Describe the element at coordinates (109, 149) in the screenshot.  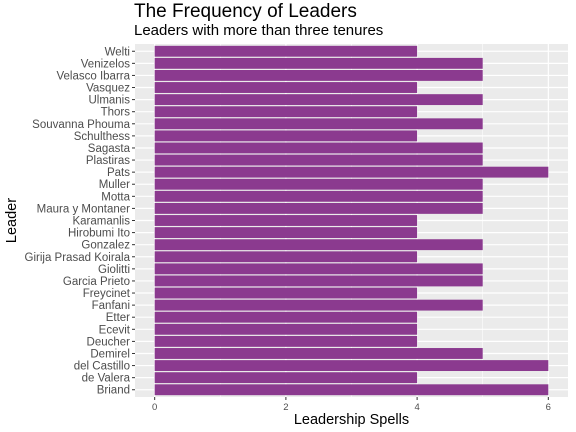
I see `y-tick-label: Sagasta` at that location.